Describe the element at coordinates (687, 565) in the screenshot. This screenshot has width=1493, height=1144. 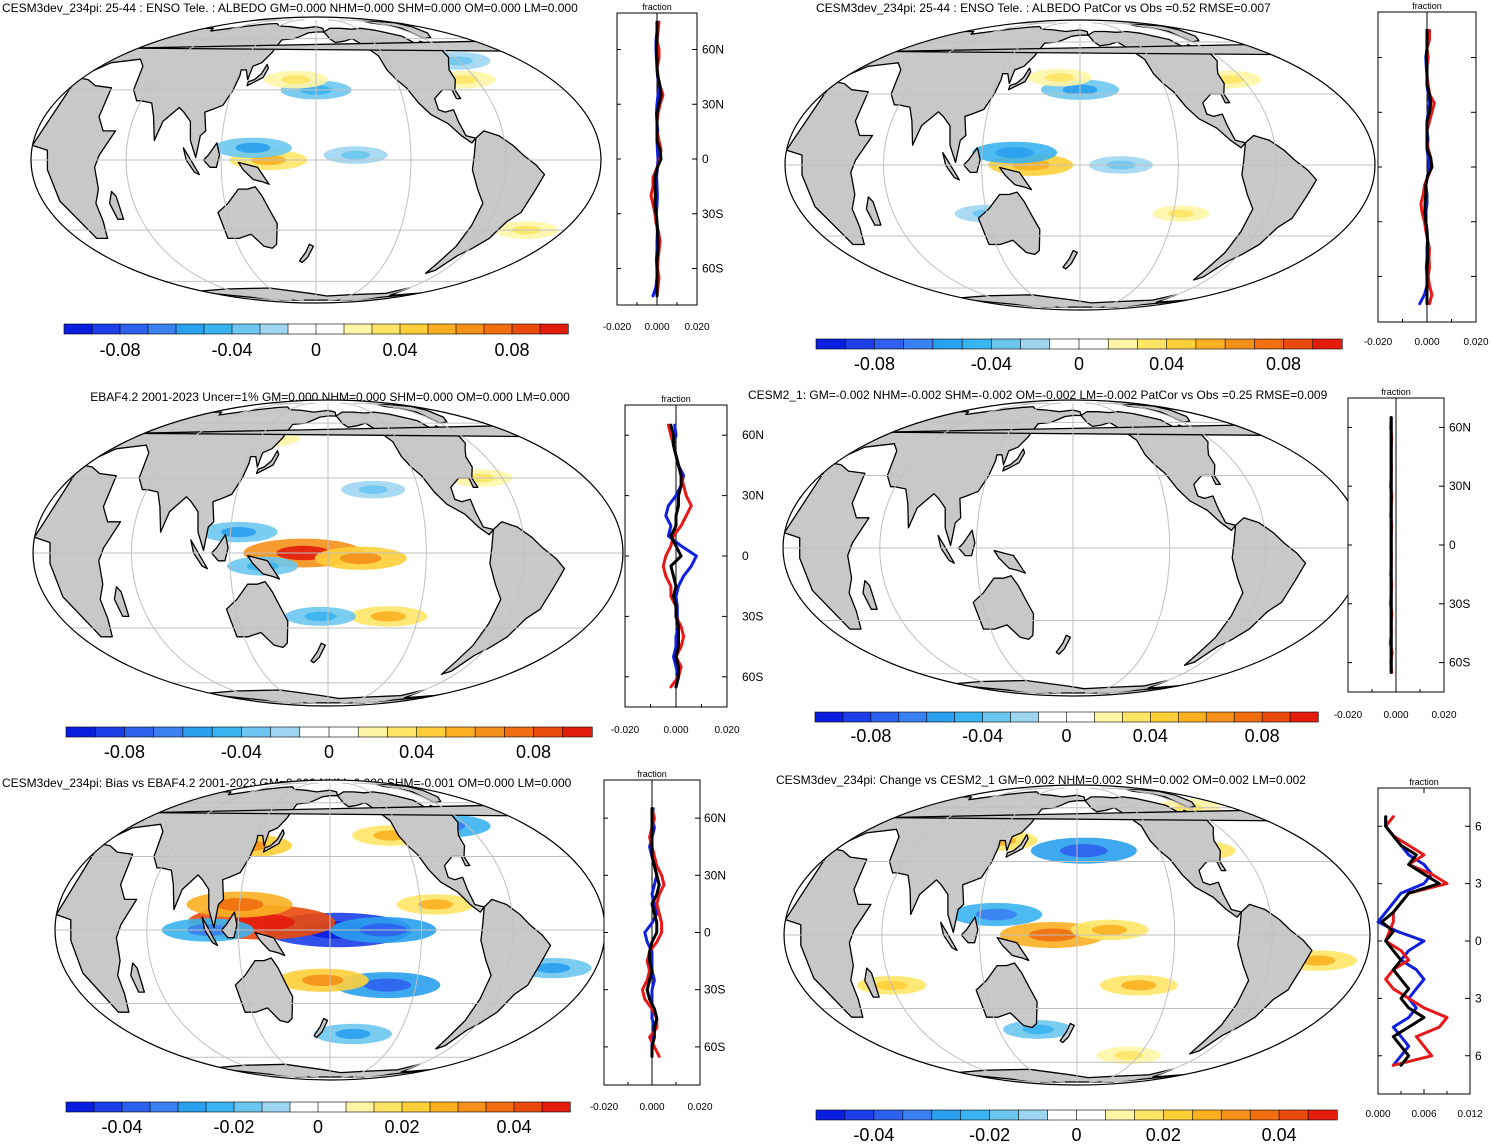
I see `zonal-profile: fraction 60N 30N 0 30S 60S -0.020 0.000 0.020` at that location.